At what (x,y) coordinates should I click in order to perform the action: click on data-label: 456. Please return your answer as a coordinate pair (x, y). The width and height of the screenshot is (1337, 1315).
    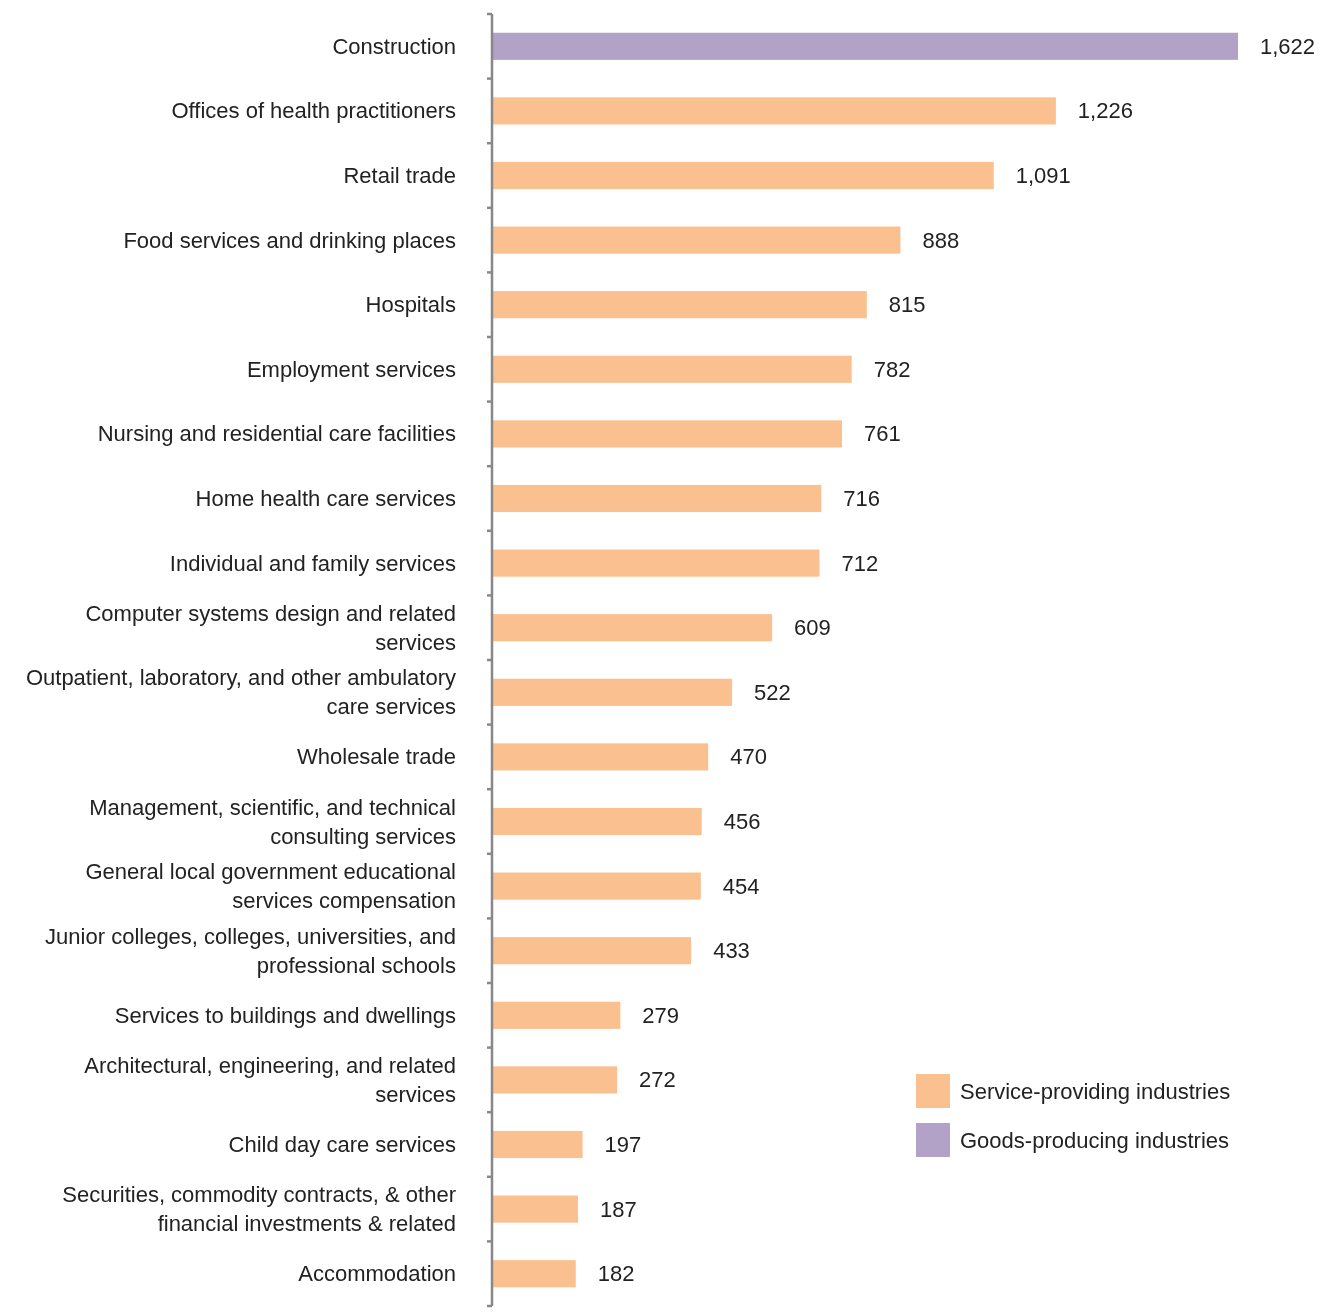
    Looking at the image, I should click on (742, 821).